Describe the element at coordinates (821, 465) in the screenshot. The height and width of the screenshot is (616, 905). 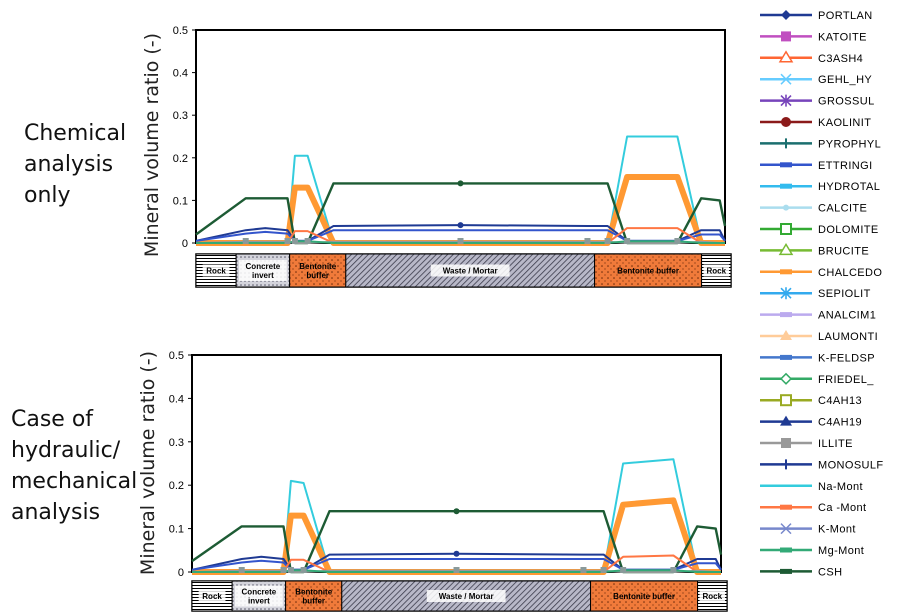
I see `legend-item: MONOSULF` at that location.